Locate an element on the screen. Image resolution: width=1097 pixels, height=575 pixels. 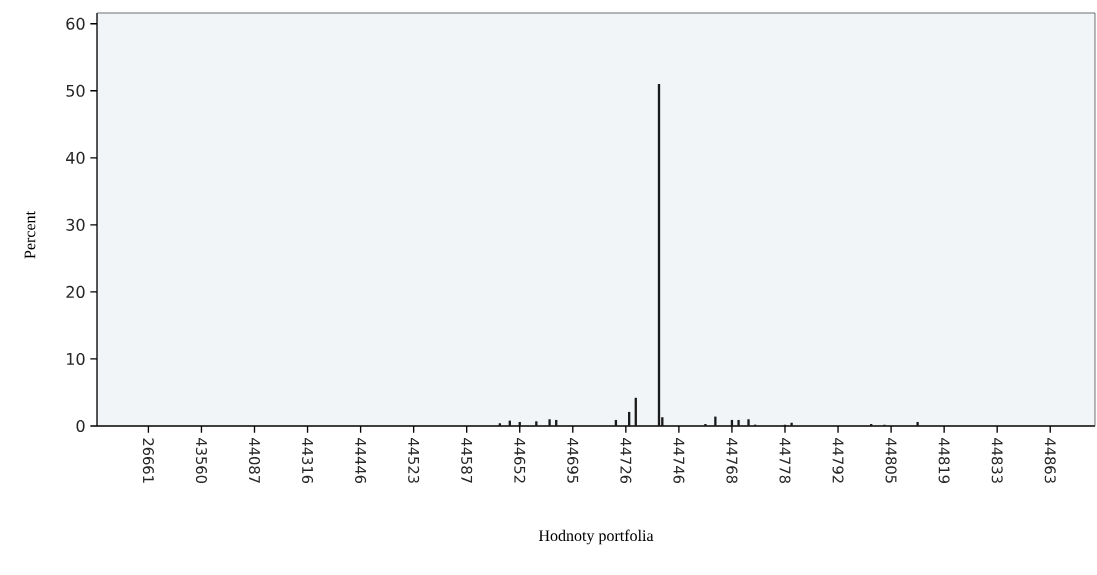
x-axis-title: Hodnoty portfolia is located at coordinates (596, 537).